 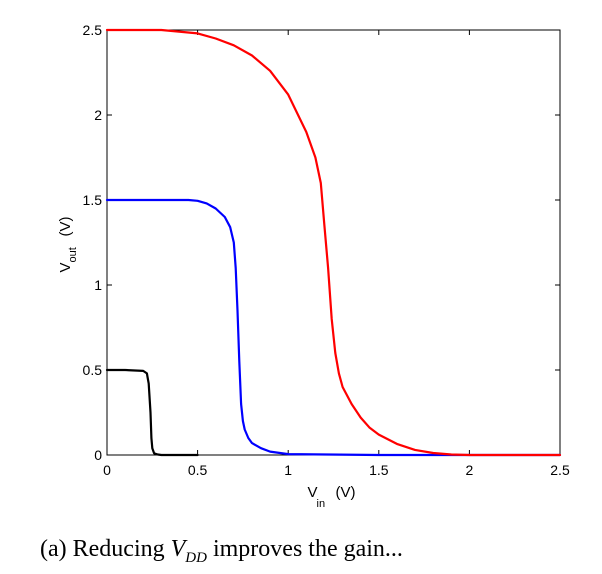 What do you see at coordinates (68, 245) in the screenshot?
I see `y-axis-title: V out (V)` at bounding box center [68, 245].